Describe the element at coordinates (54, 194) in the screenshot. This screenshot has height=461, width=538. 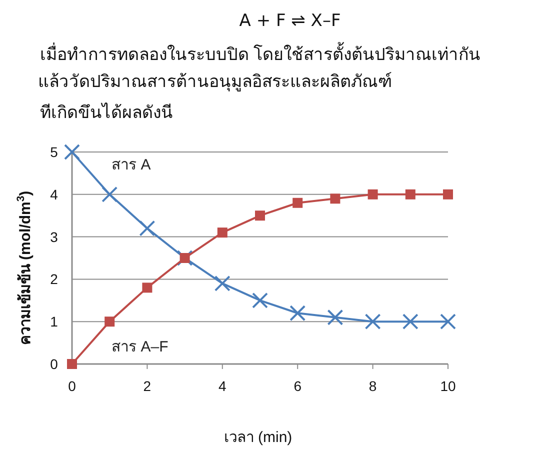
I see `y-tick-label: 4` at that location.